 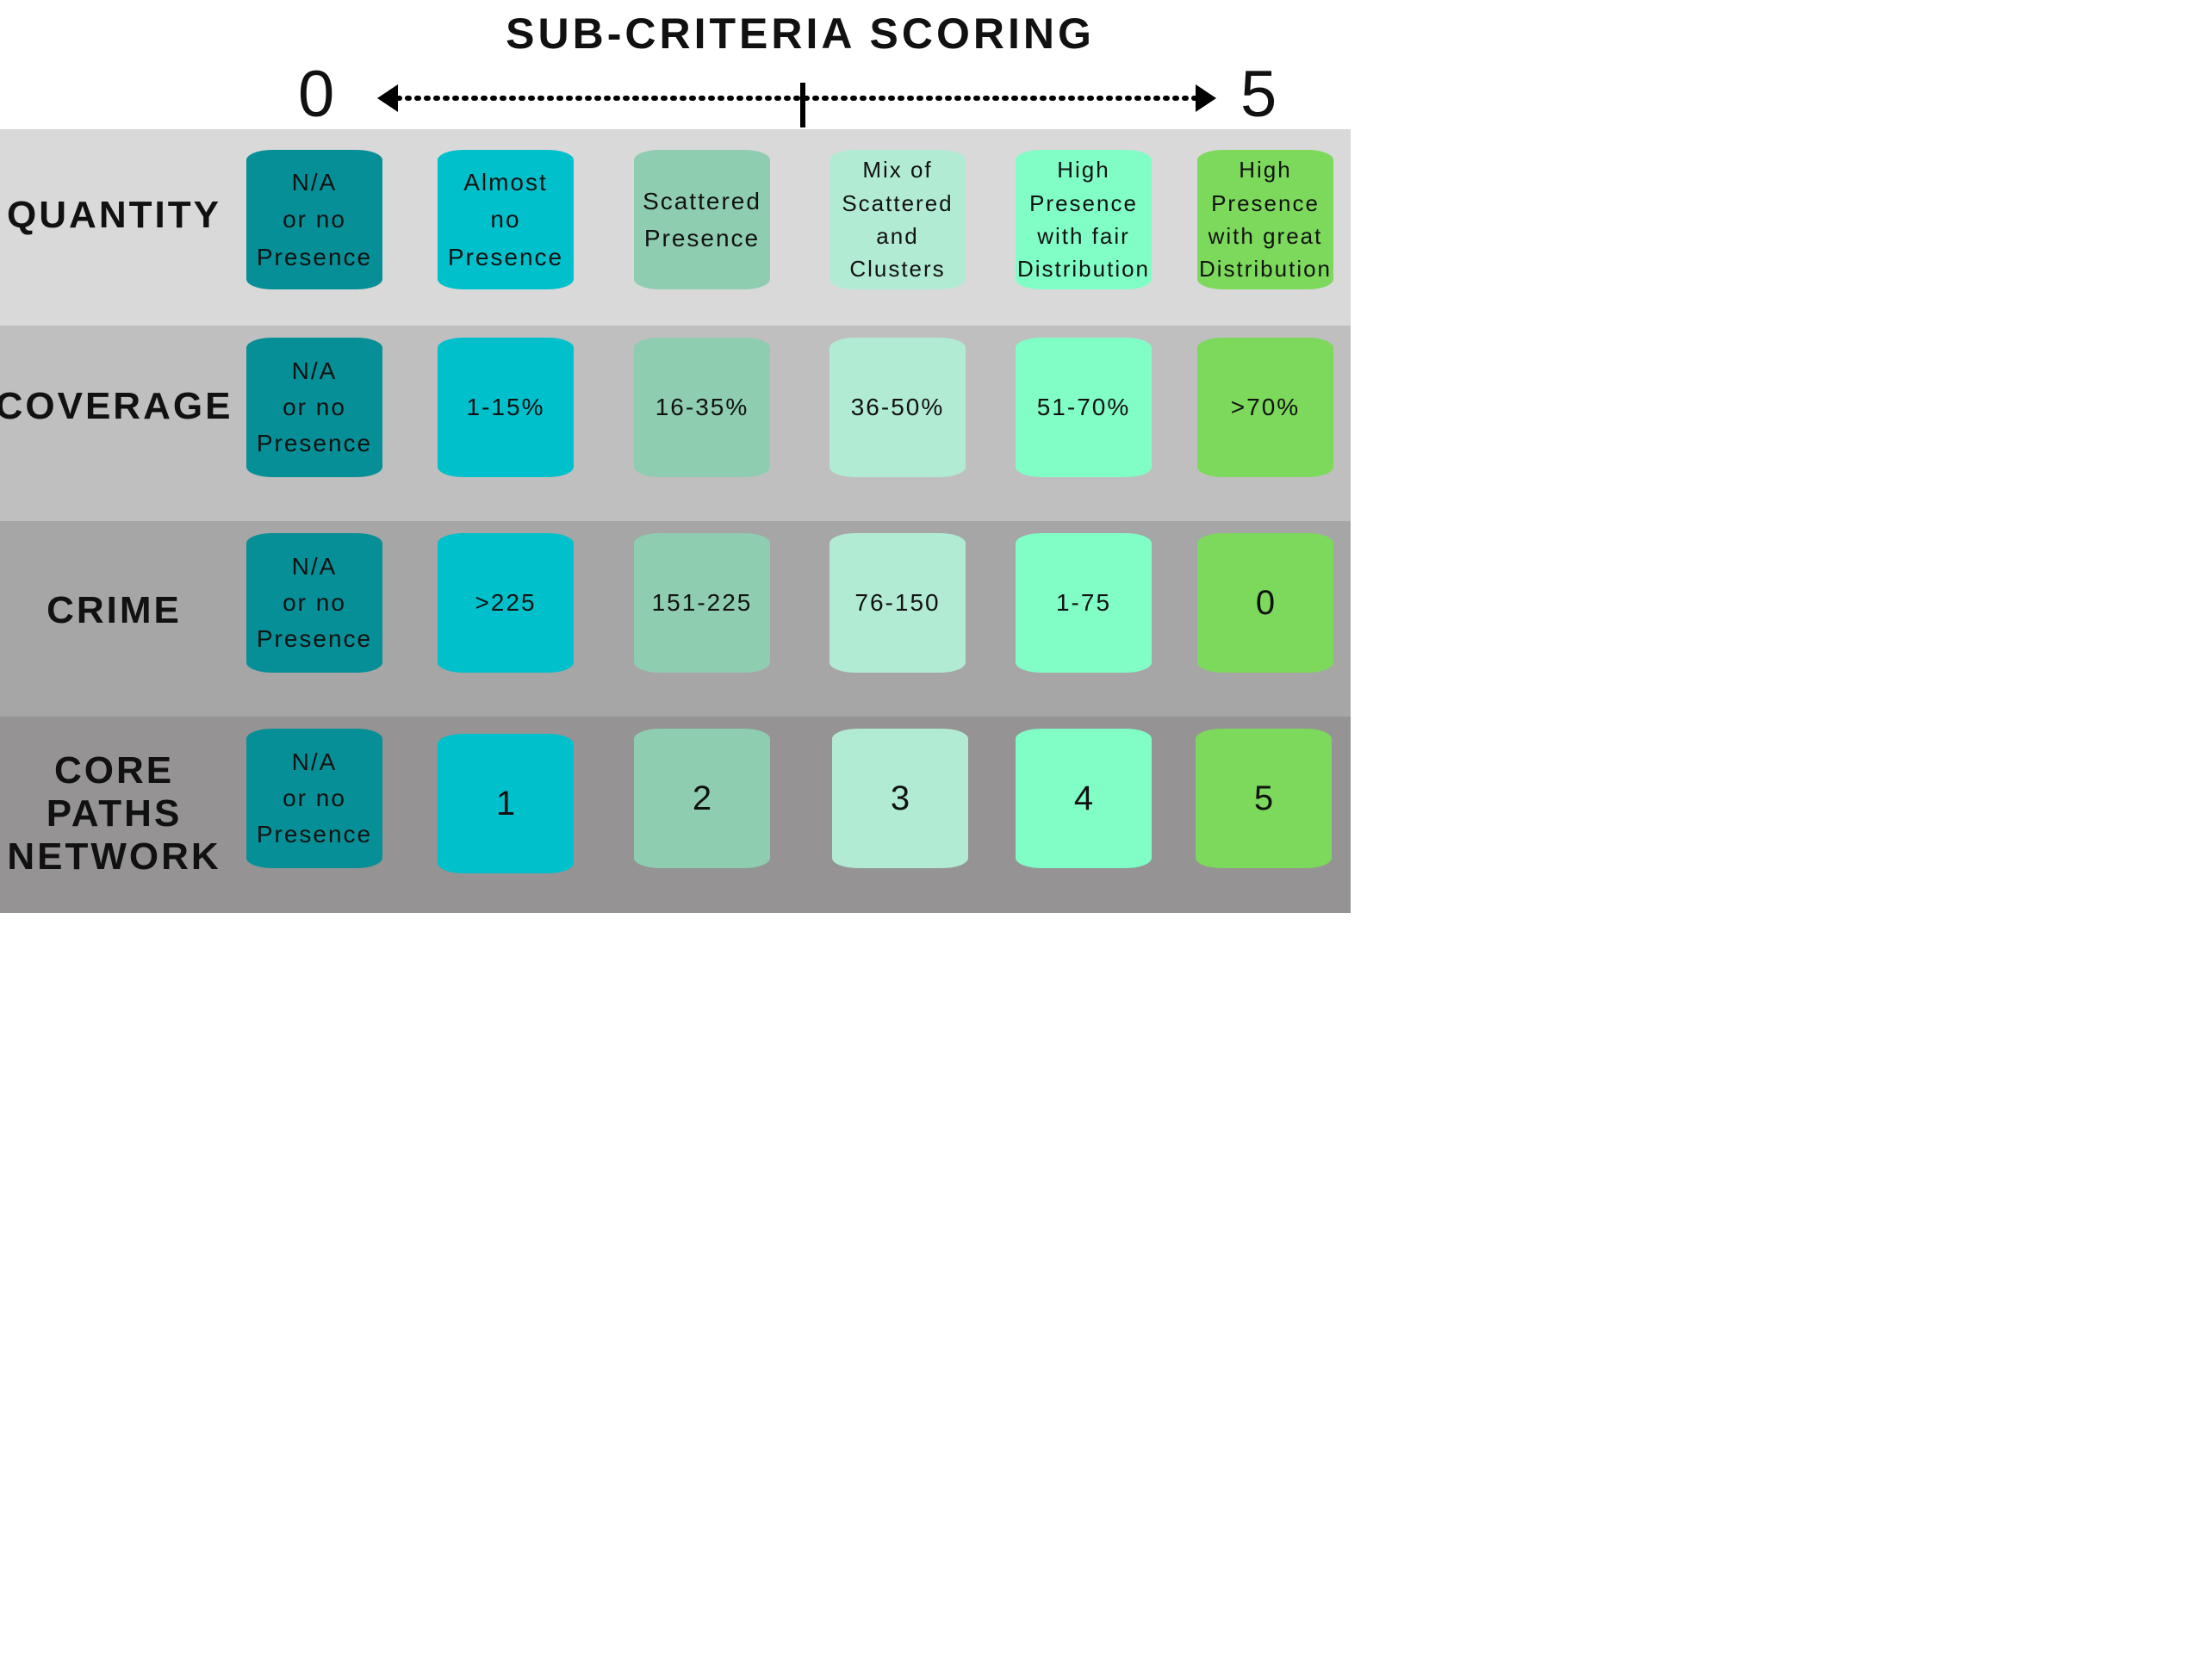 I want to click on scale-max-label: 5, so click(x=1258, y=94).